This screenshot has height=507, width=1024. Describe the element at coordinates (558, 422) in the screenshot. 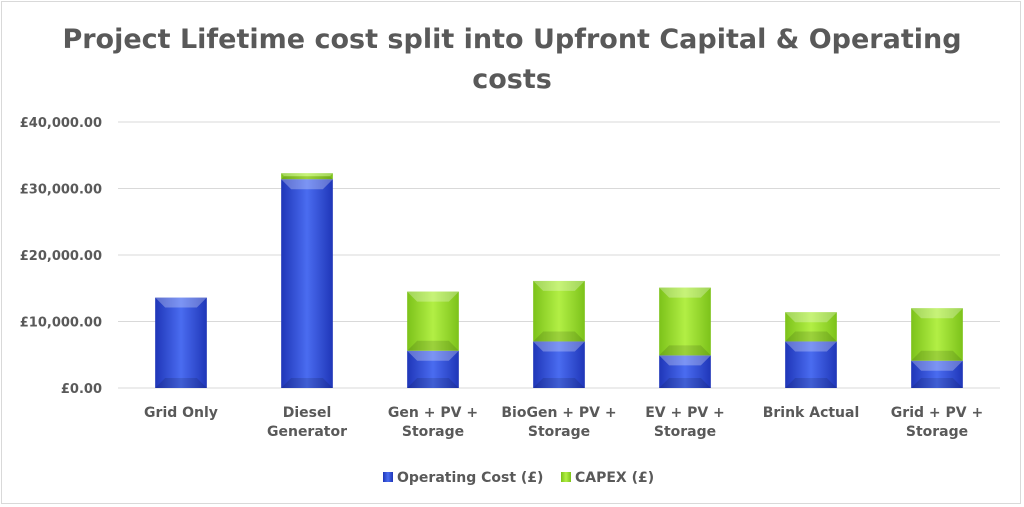

I see `x-tick-label: BioGen + PV + Storage` at that location.